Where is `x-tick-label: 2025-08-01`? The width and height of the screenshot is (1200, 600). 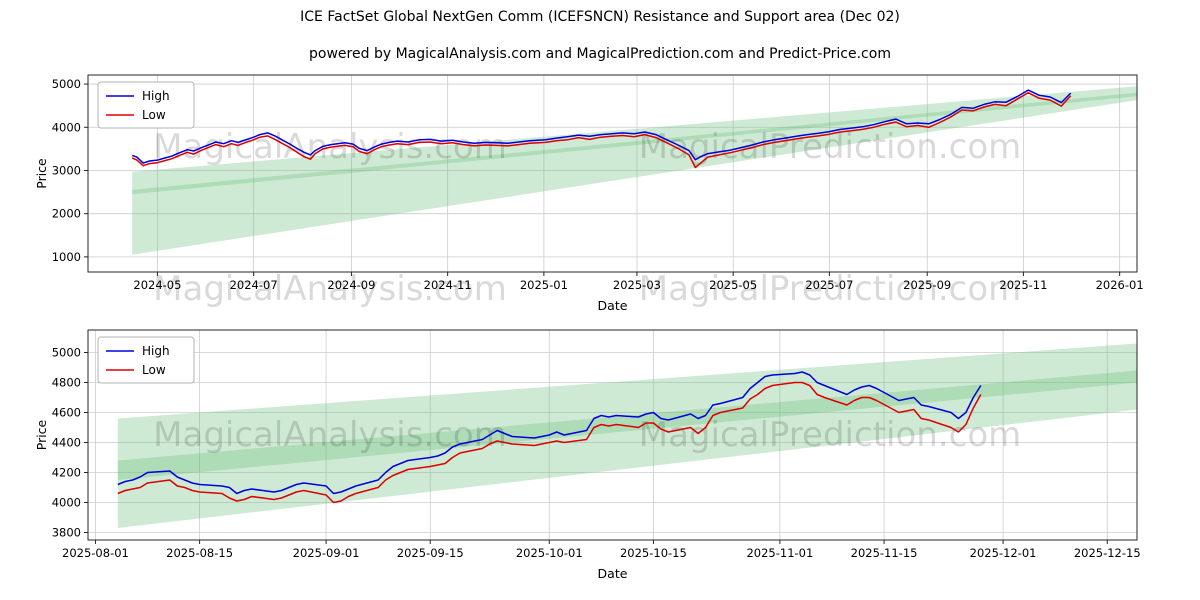
x-tick-label: 2025-08-01 is located at coordinates (95, 553).